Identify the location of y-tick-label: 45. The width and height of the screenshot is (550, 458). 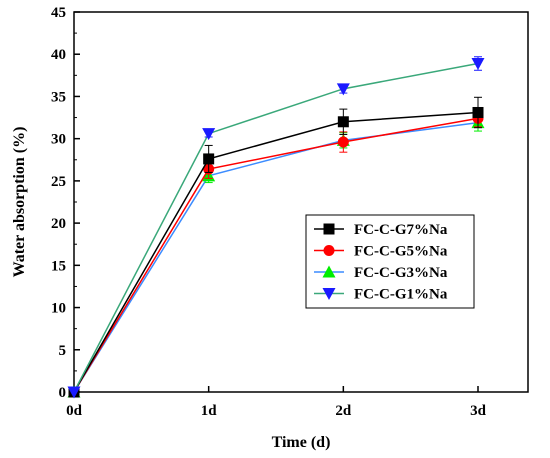
(58, 13).